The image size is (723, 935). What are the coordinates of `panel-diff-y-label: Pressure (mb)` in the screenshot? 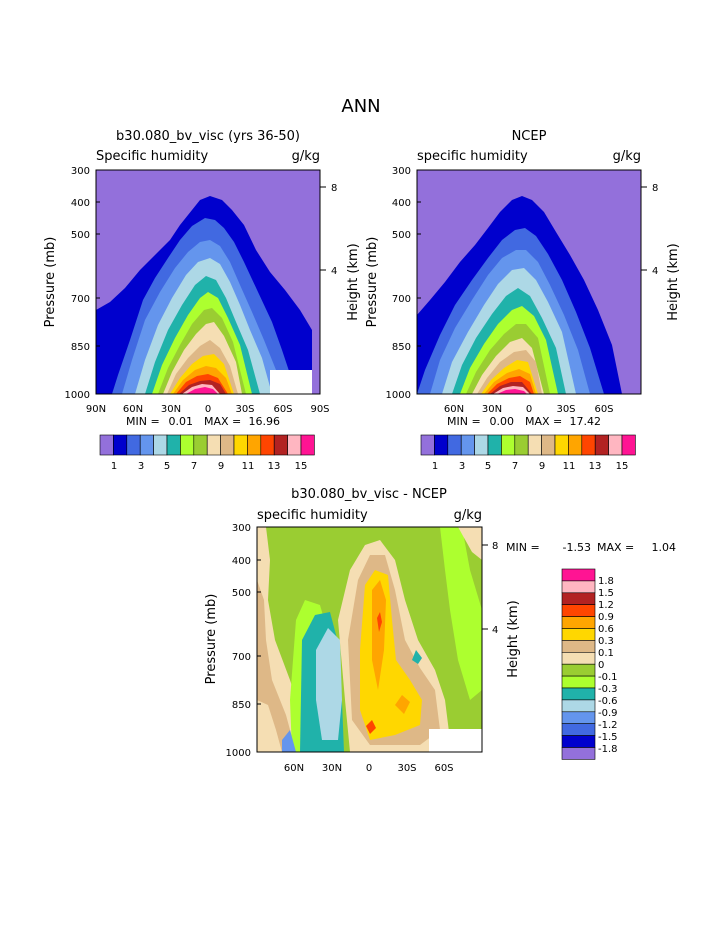 It's located at (211, 639).